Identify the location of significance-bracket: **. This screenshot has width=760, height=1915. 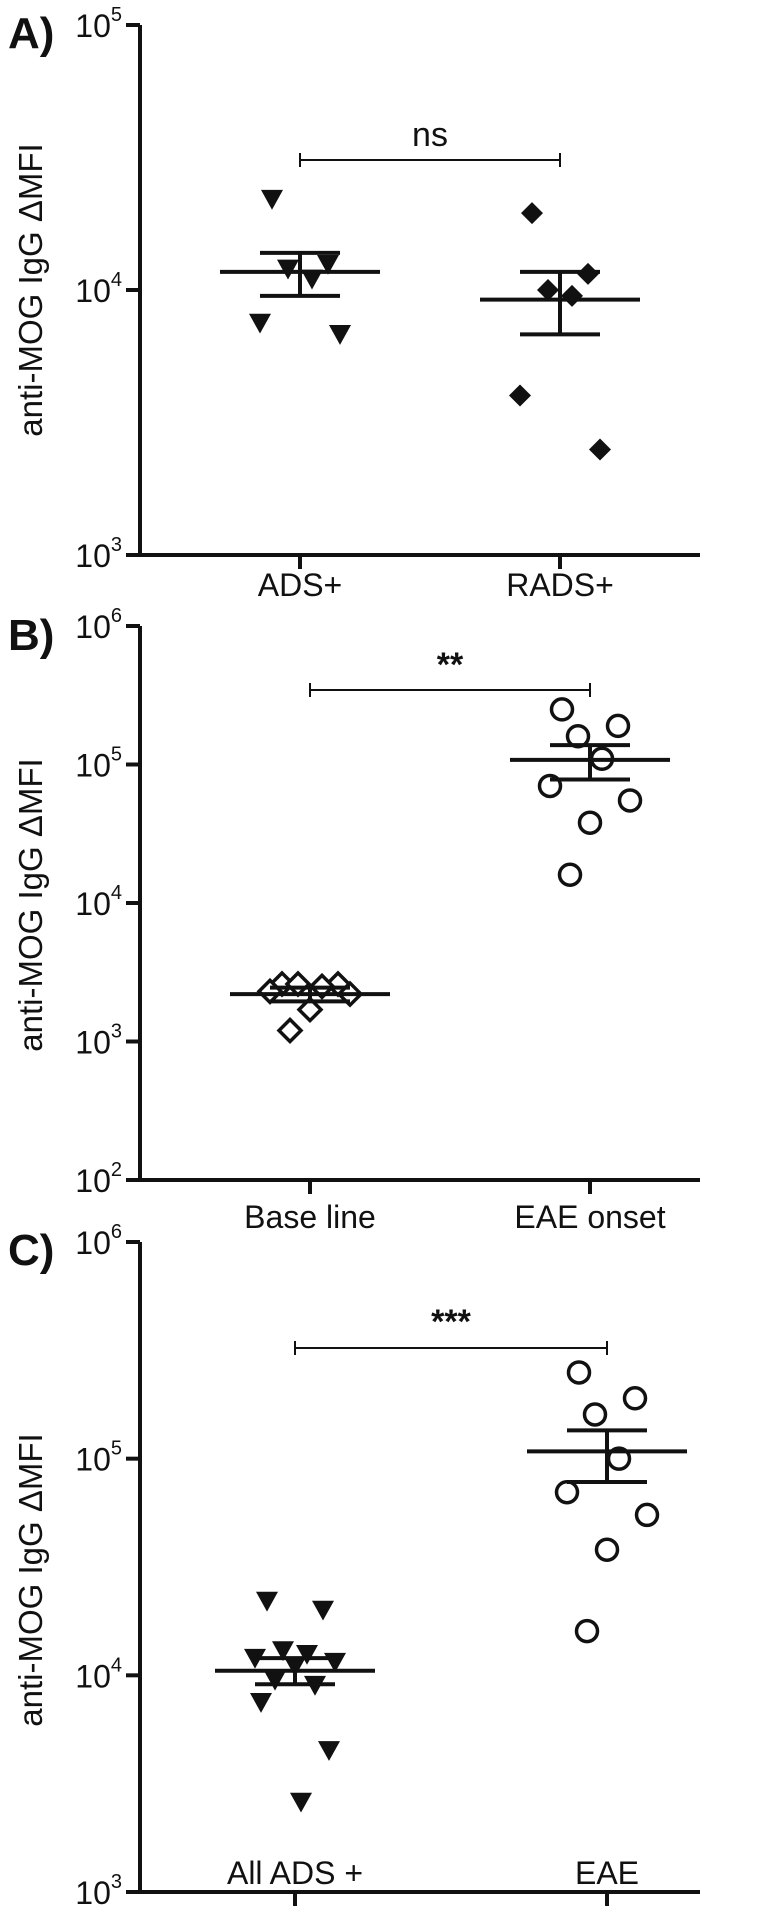
(450, 671).